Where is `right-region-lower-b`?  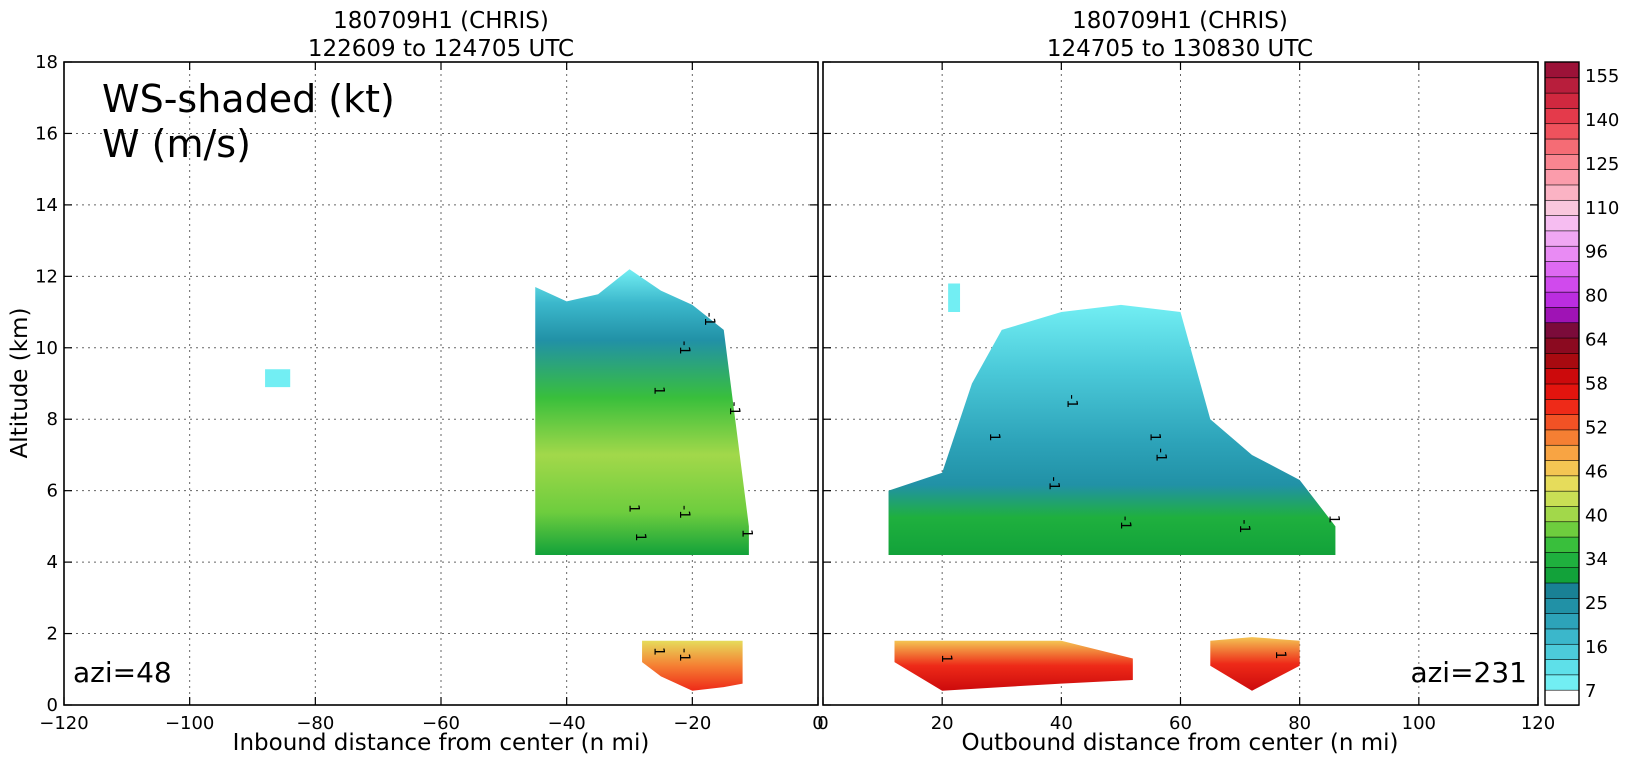 right-region-lower-b is located at coordinates (1255, 664).